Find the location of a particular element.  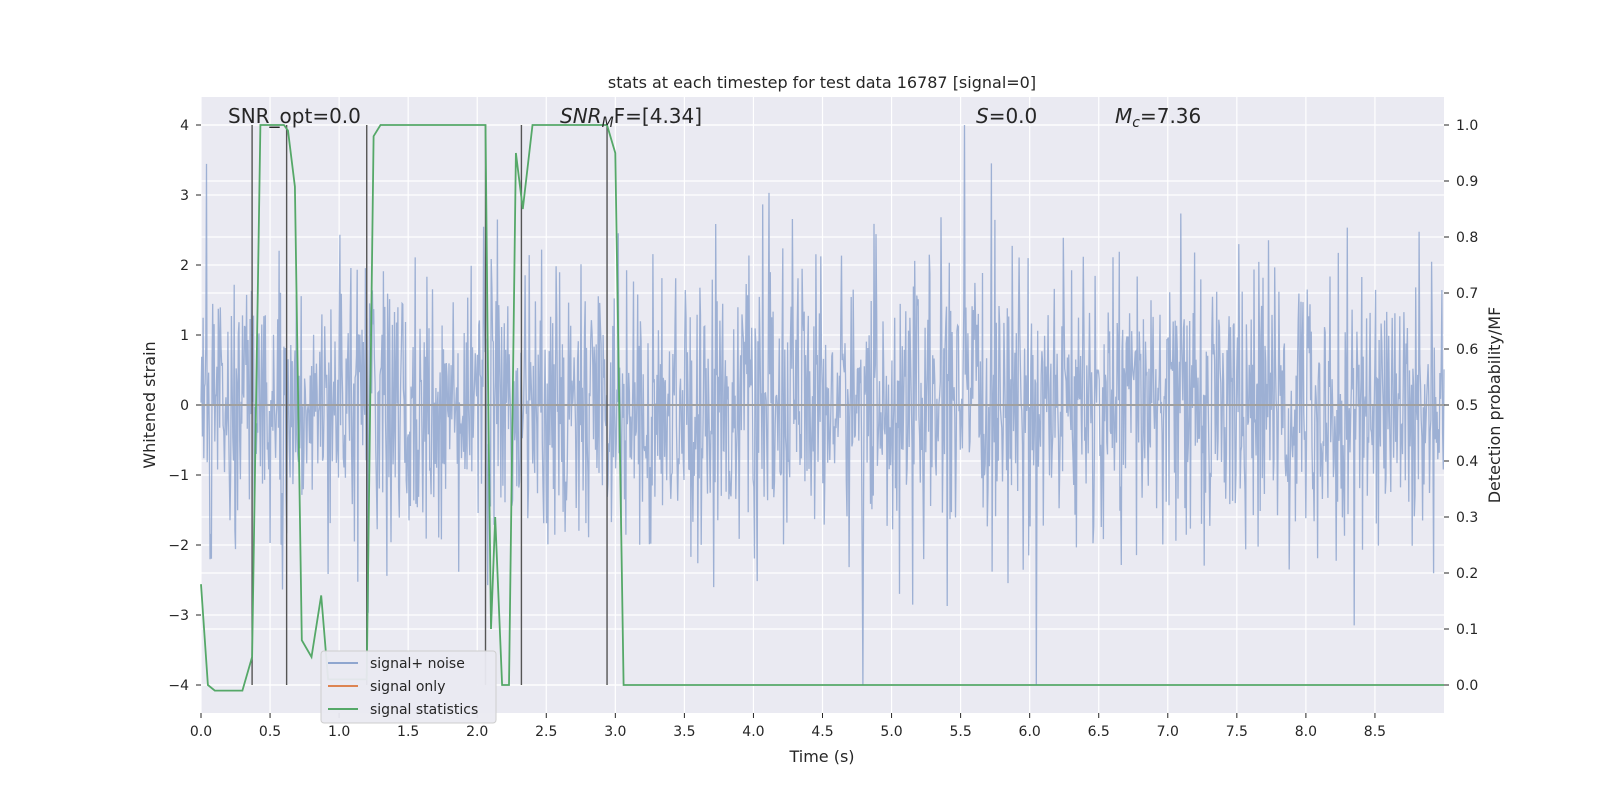

annotation-snr-mf-rest: F=[4.34] is located at coordinates (658, 116).